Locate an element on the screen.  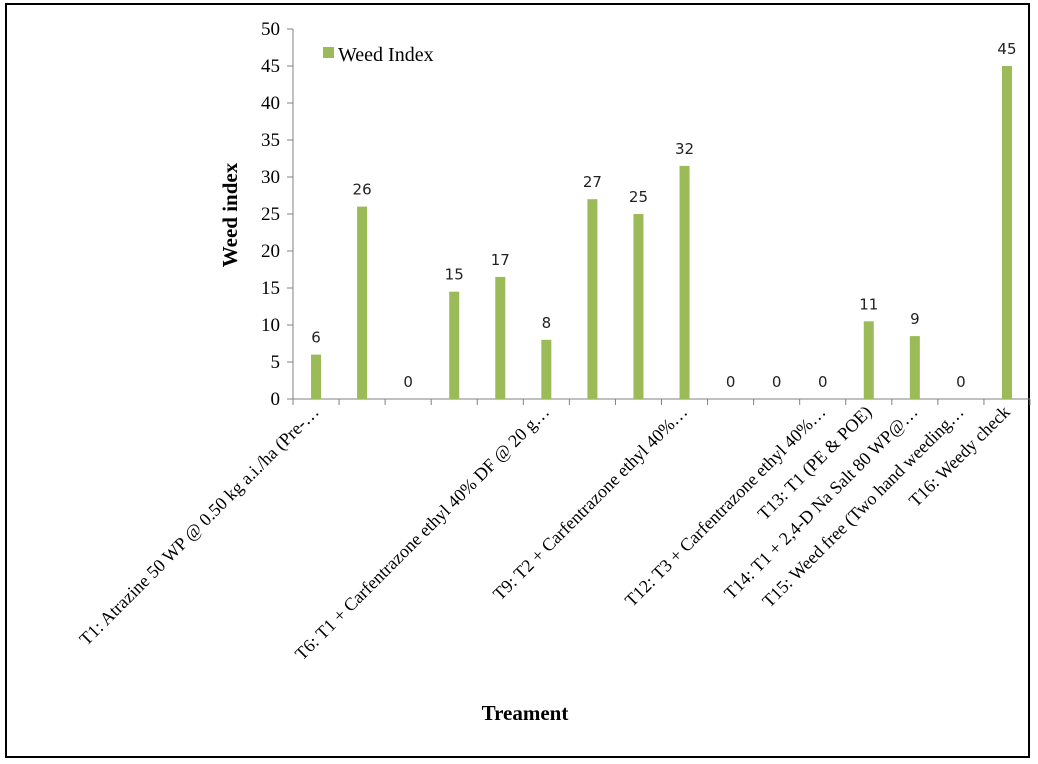
data-label: 27 is located at coordinates (592, 182).